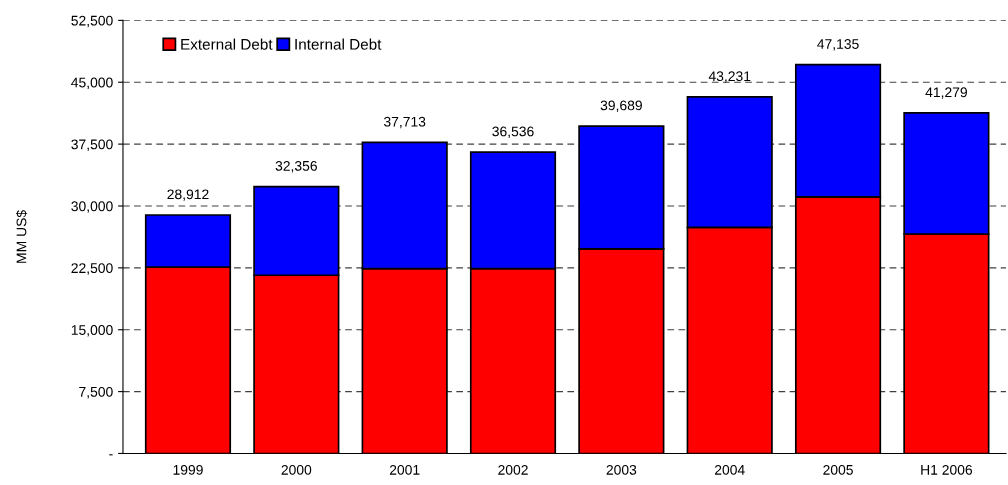 This screenshot has width=1008, height=485. Describe the element at coordinates (92, 331) in the screenshot. I see `y-tick-label: 15,000` at that location.